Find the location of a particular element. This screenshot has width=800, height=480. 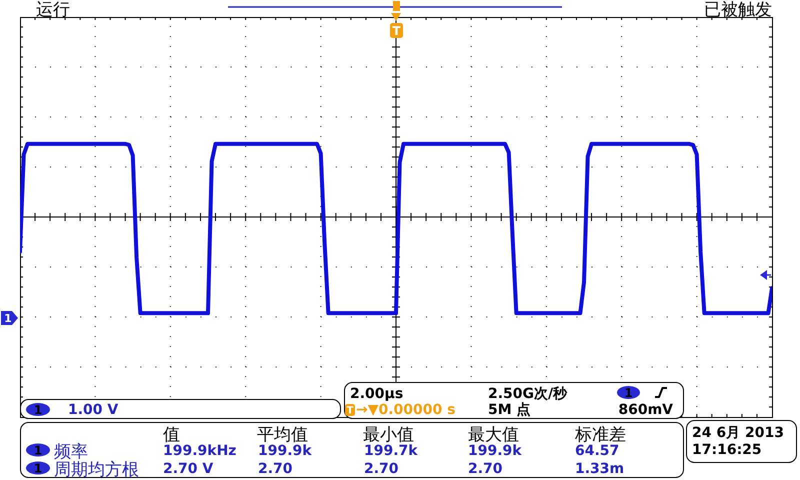

text: 5M 点 is located at coordinates (509, 410).